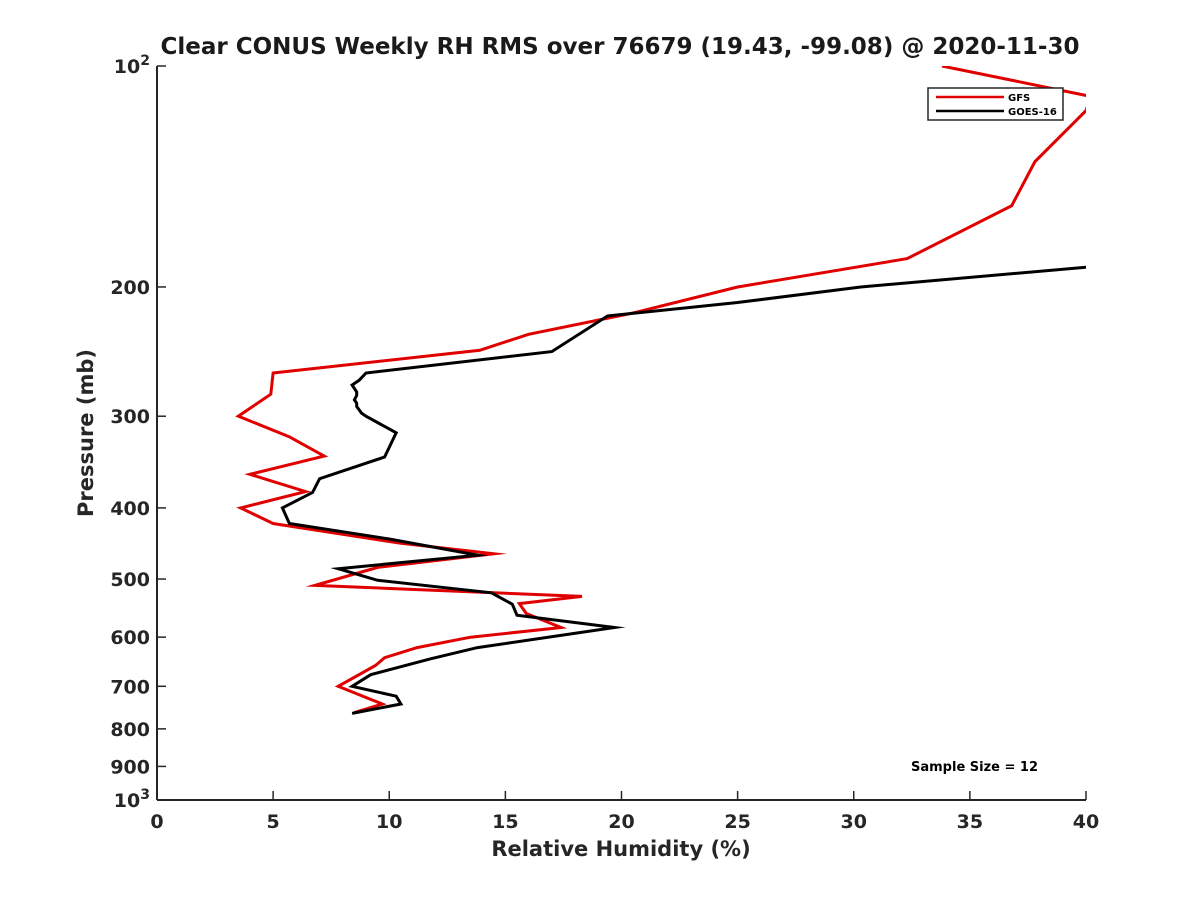 This screenshot has width=1200, height=904. I want to click on legend: GFS GOES-16, so click(995, 104).